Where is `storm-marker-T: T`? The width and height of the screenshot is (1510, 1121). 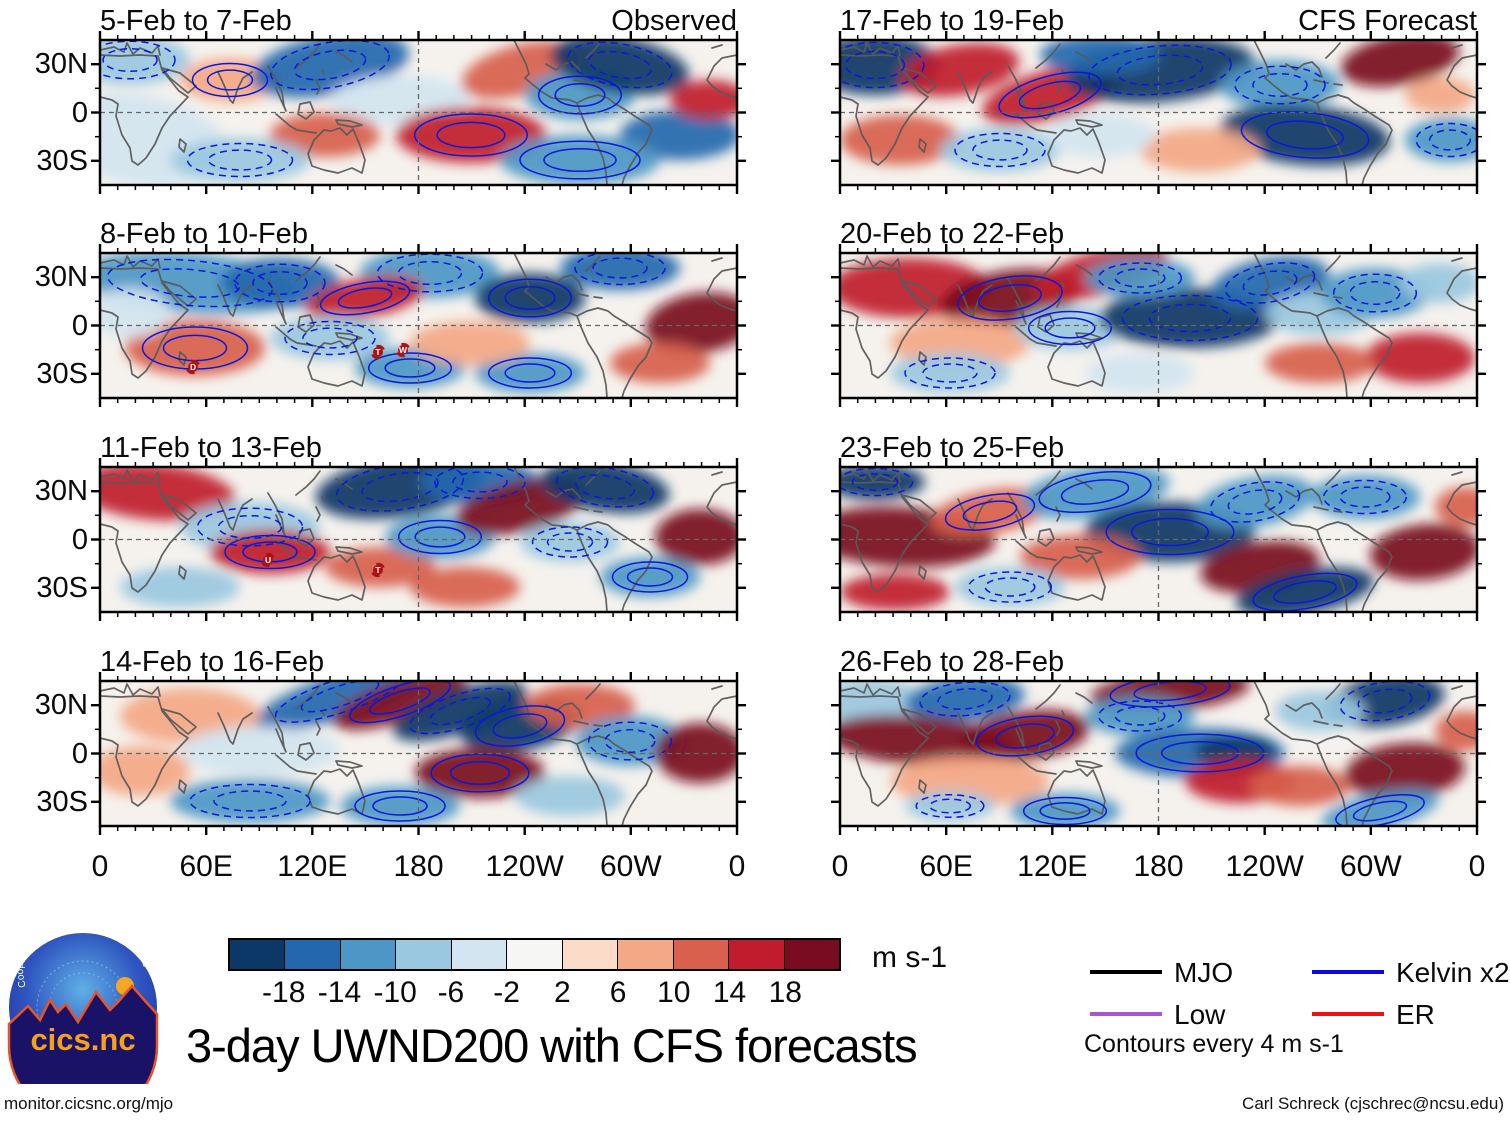
storm-marker-T: T is located at coordinates (378, 352).